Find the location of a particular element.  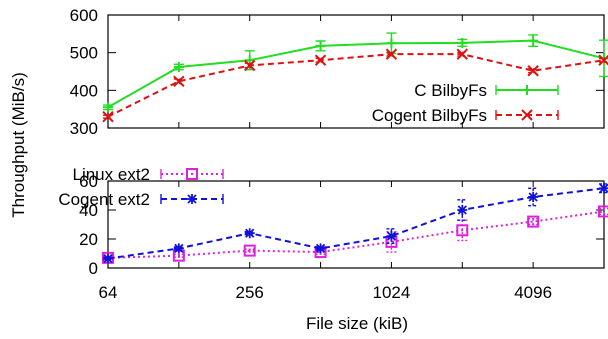

y-tick-label: 20 is located at coordinates (88, 239).